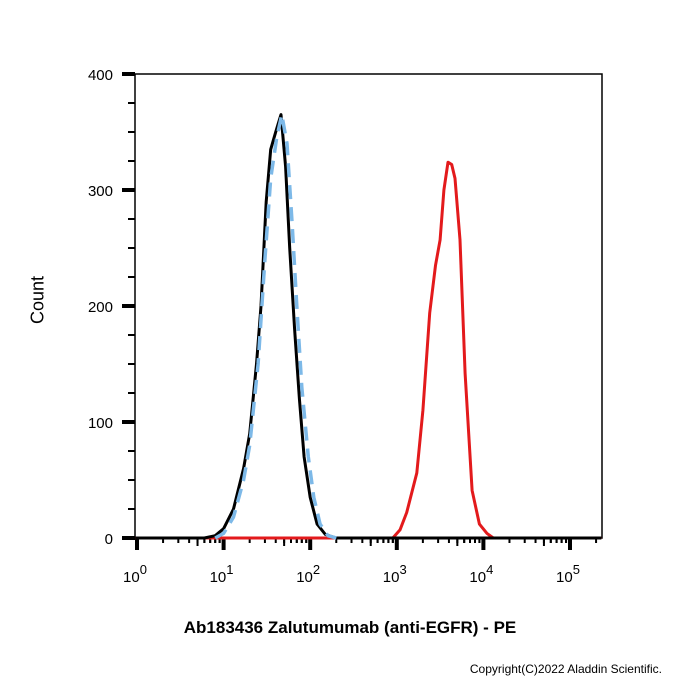  What do you see at coordinates (308, 574) in the screenshot?
I see `x-tick-label: 10²` at bounding box center [308, 574].